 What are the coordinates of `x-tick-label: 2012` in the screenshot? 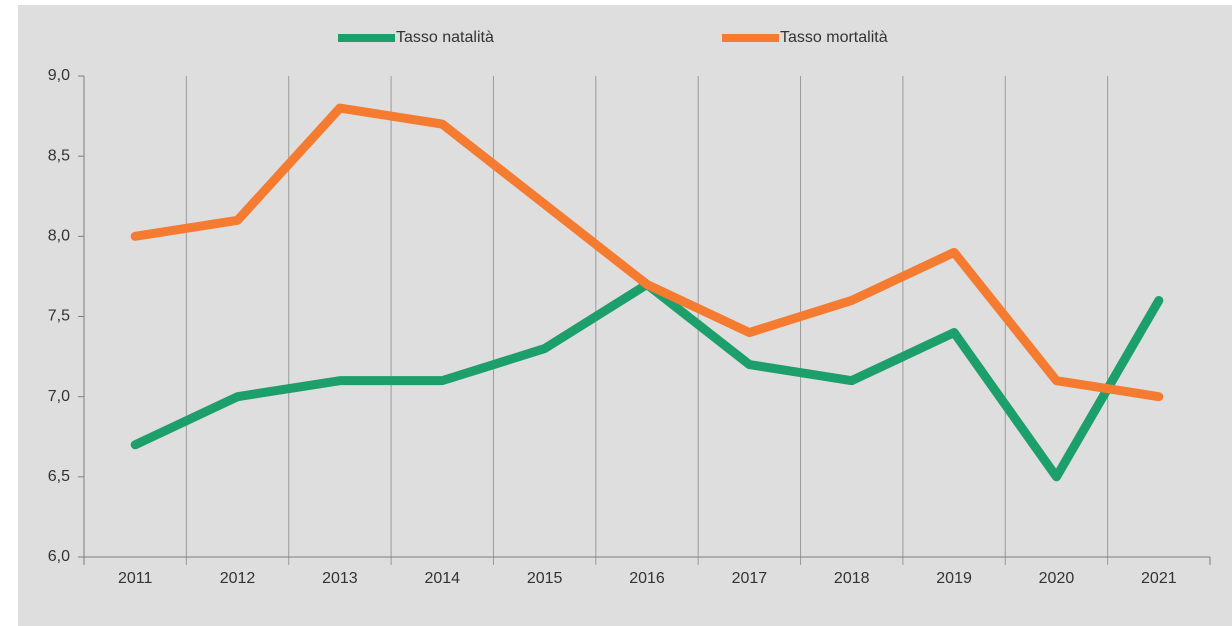 It's located at (238, 578).